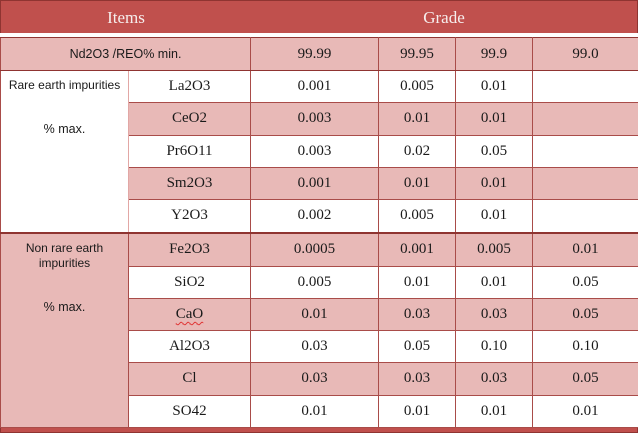 This screenshot has height=433, width=638. Describe the element at coordinates (319, 35) in the screenshot. I see `header-gap` at that location.